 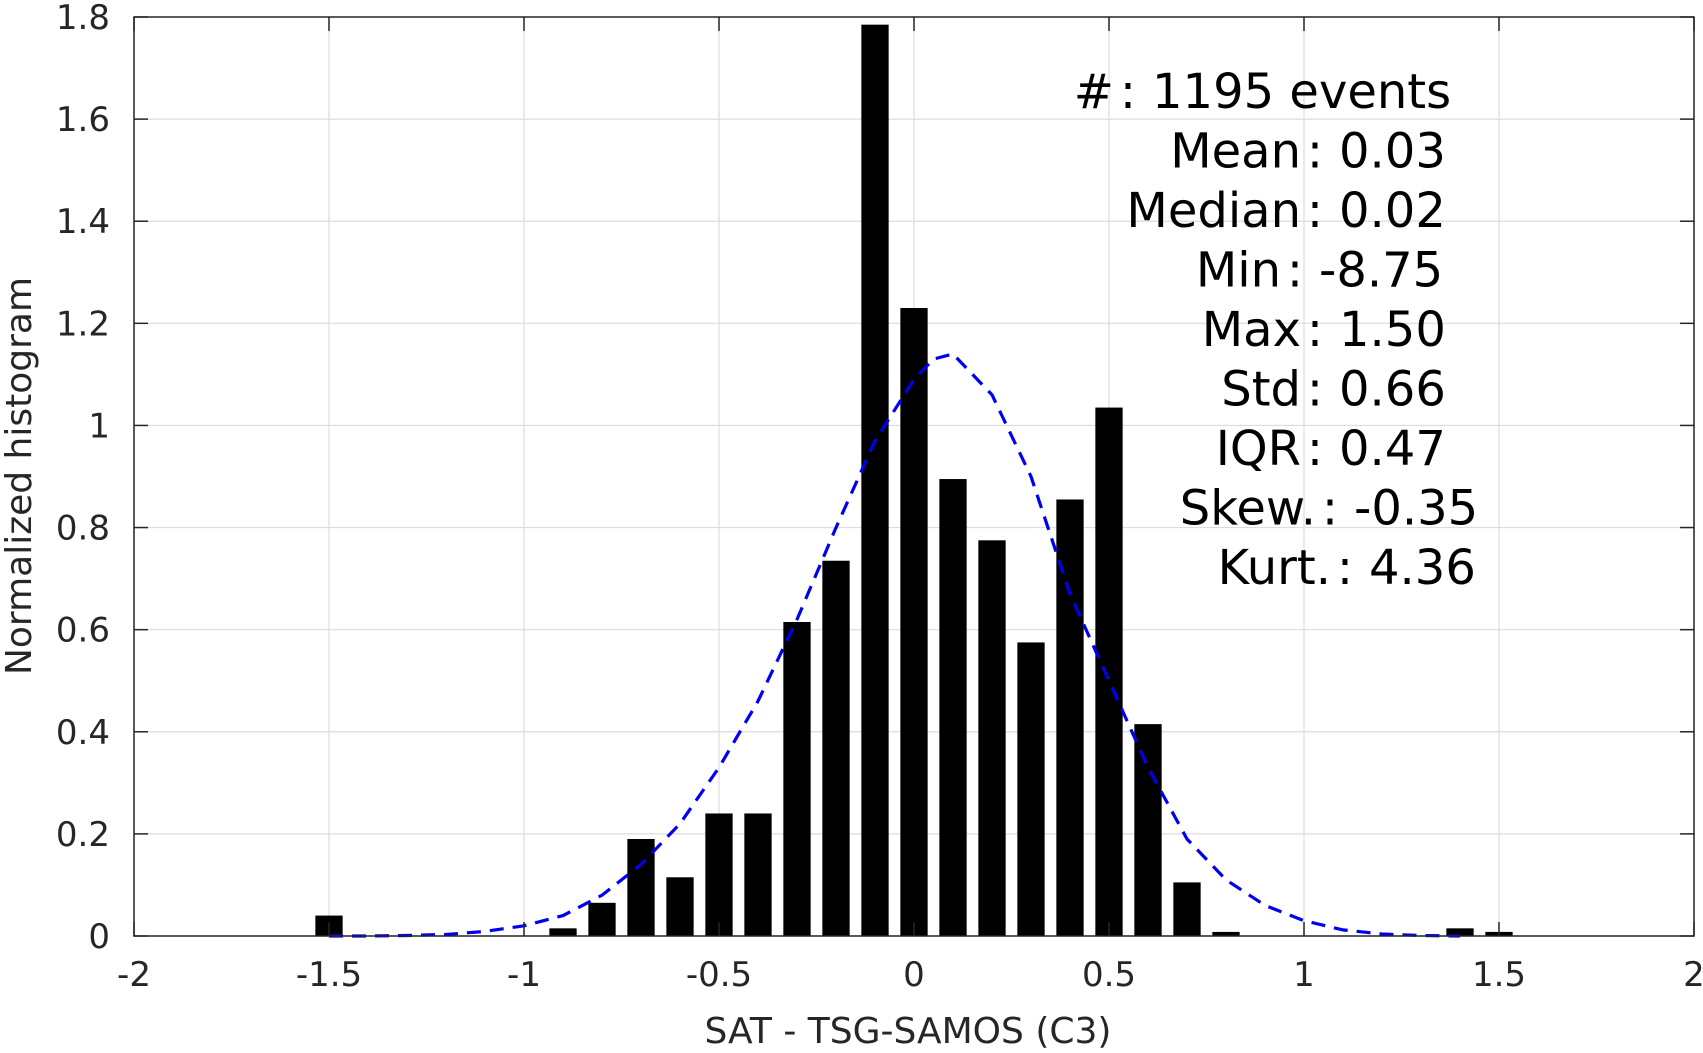 What do you see at coordinates (83, 19) in the screenshot?
I see `y-tick-label: 1.8` at bounding box center [83, 19].